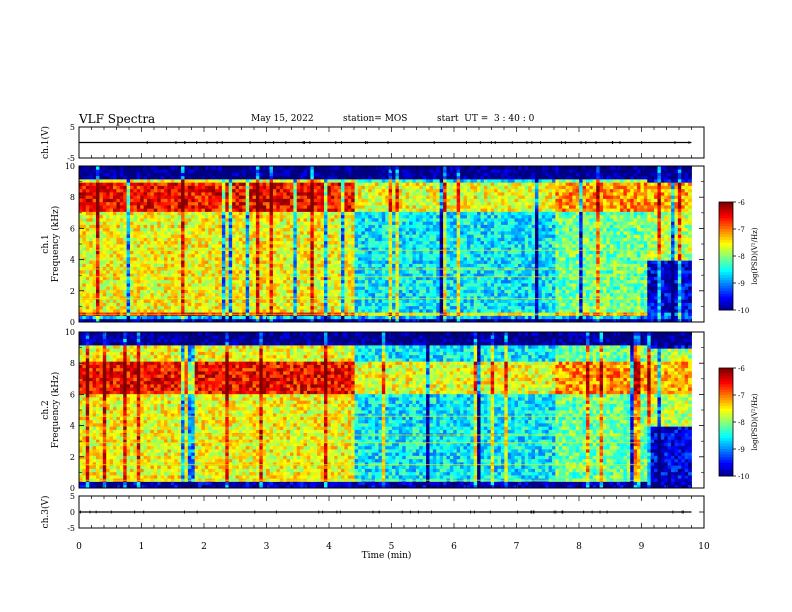  Describe the element at coordinates (387, 555) in the screenshot. I see `x-axis-label: Time (min)` at that location.